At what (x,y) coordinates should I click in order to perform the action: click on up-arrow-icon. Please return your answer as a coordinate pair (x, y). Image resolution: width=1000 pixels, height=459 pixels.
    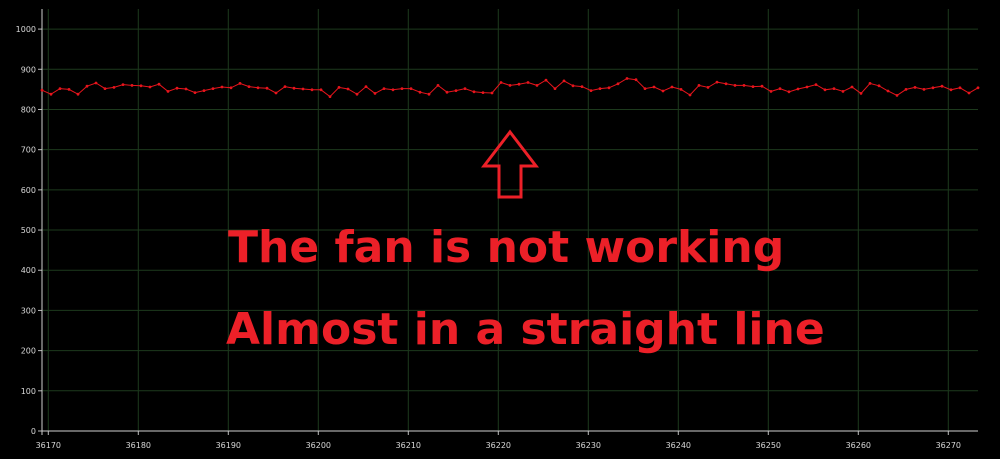
    Looking at the image, I should click on (510, 164).